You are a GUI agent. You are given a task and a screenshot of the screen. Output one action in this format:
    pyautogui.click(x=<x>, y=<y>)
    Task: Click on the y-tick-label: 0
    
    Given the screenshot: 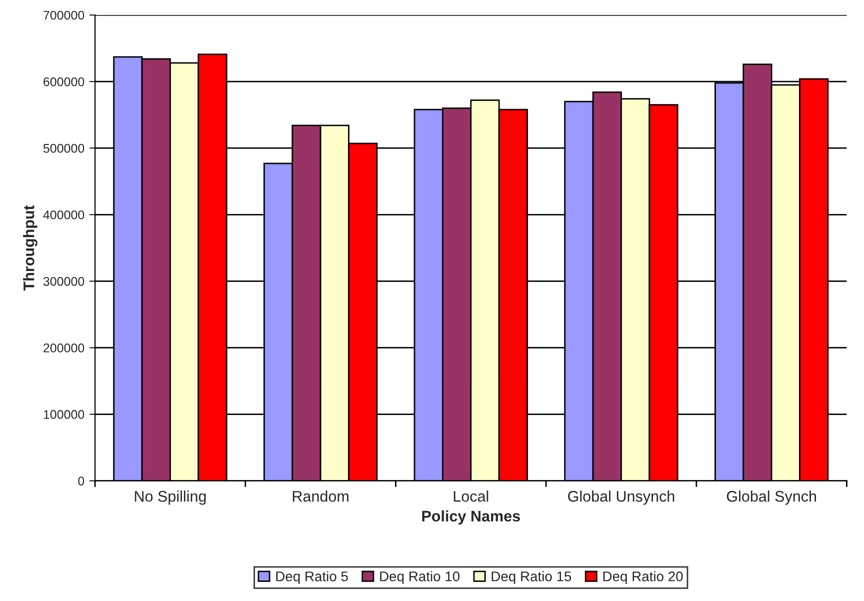 What is the action you would take?
    pyautogui.click(x=81, y=481)
    